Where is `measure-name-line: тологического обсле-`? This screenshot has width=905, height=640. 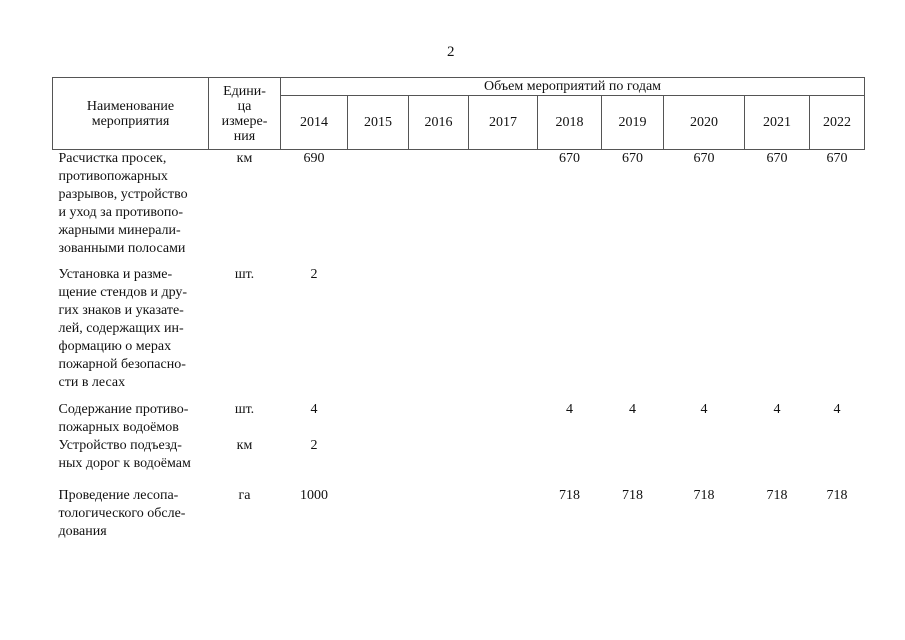 measure-name-line: тологического обсле- is located at coordinates (122, 513).